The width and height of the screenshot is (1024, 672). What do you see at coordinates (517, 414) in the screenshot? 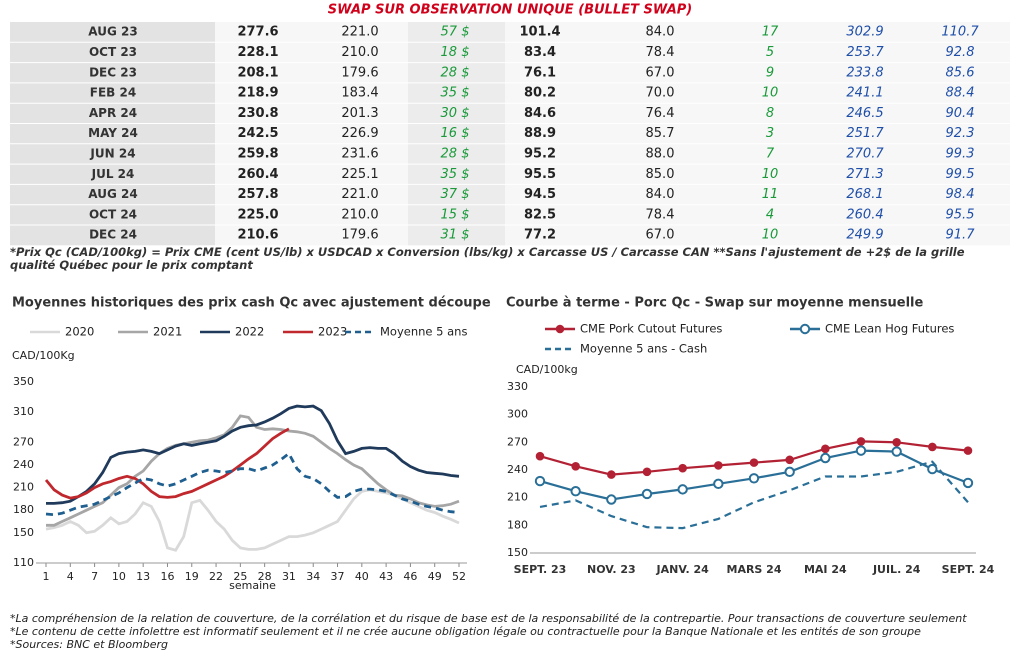
I see `y-tick-label: 300` at bounding box center [517, 414].